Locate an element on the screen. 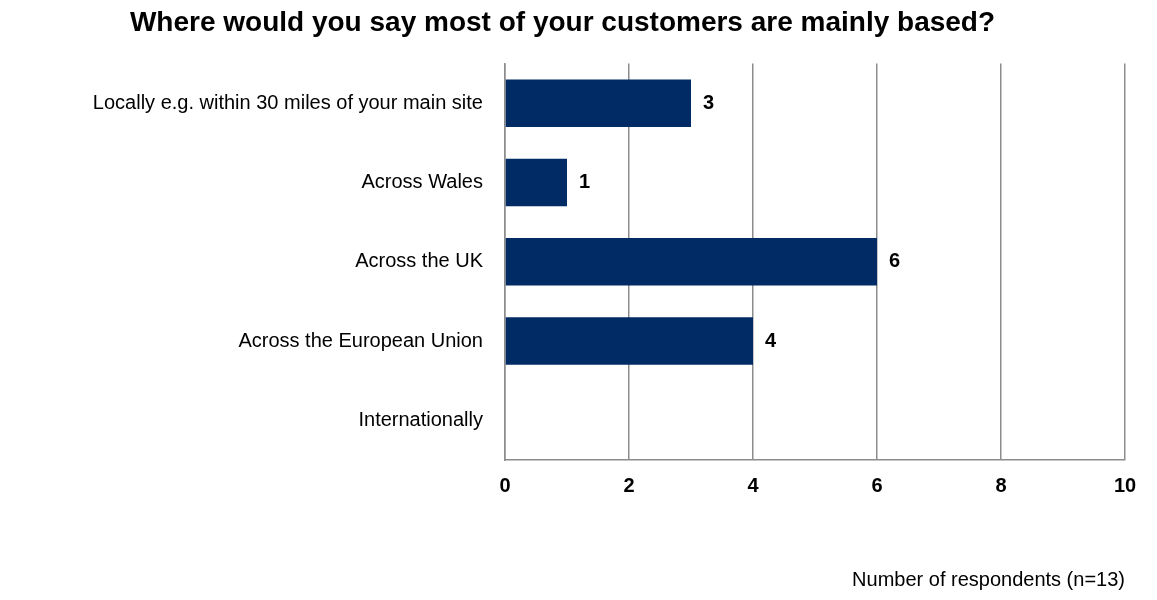 The width and height of the screenshot is (1157, 600). x-axis-title: Number of respondents (n=13) is located at coordinates (988, 578).